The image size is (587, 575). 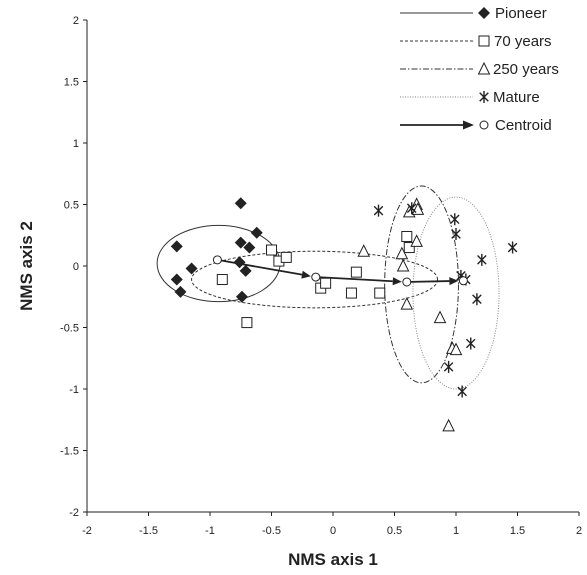 I want to click on x-tick-label: 1, so click(x=456, y=531).